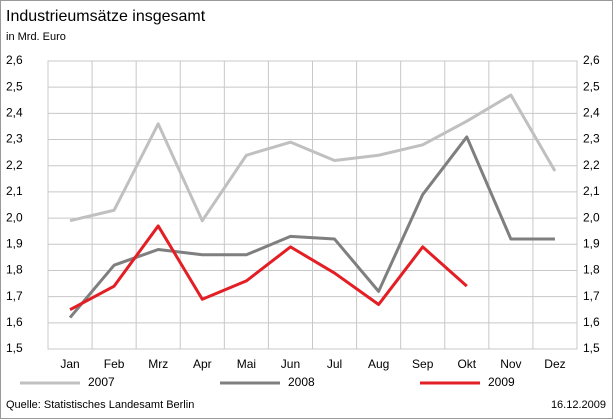 The width and height of the screenshot is (613, 419). Describe the element at coordinates (14, 86) in the screenshot. I see `y-tick-label: 2,5` at that location.